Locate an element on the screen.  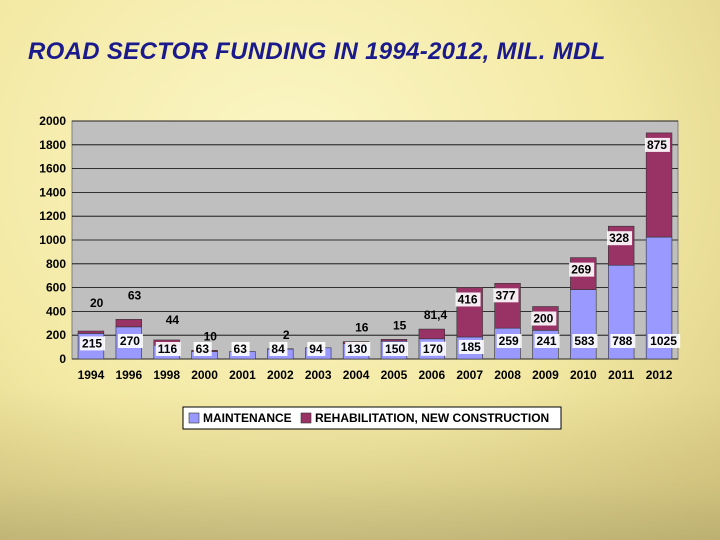
data-label-maintenance: 215 is located at coordinates (92, 343).